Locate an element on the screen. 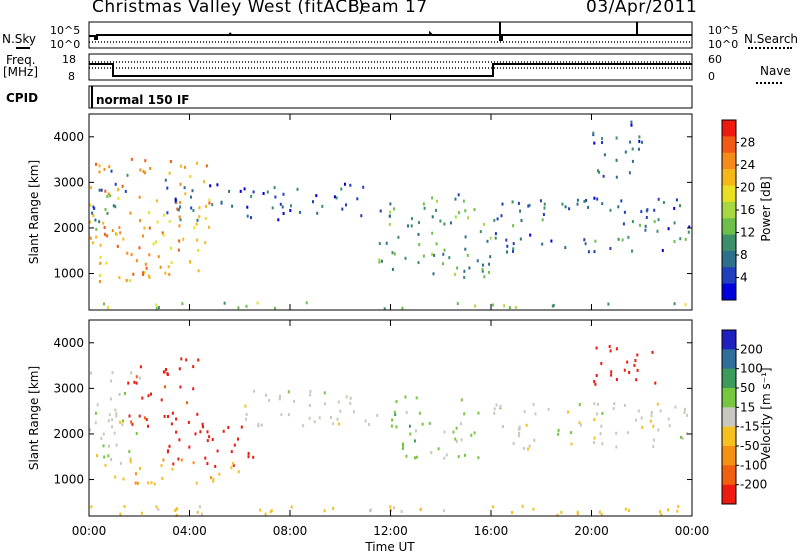  colorbar-tick-label: -200 is located at coordinates (753, 485).